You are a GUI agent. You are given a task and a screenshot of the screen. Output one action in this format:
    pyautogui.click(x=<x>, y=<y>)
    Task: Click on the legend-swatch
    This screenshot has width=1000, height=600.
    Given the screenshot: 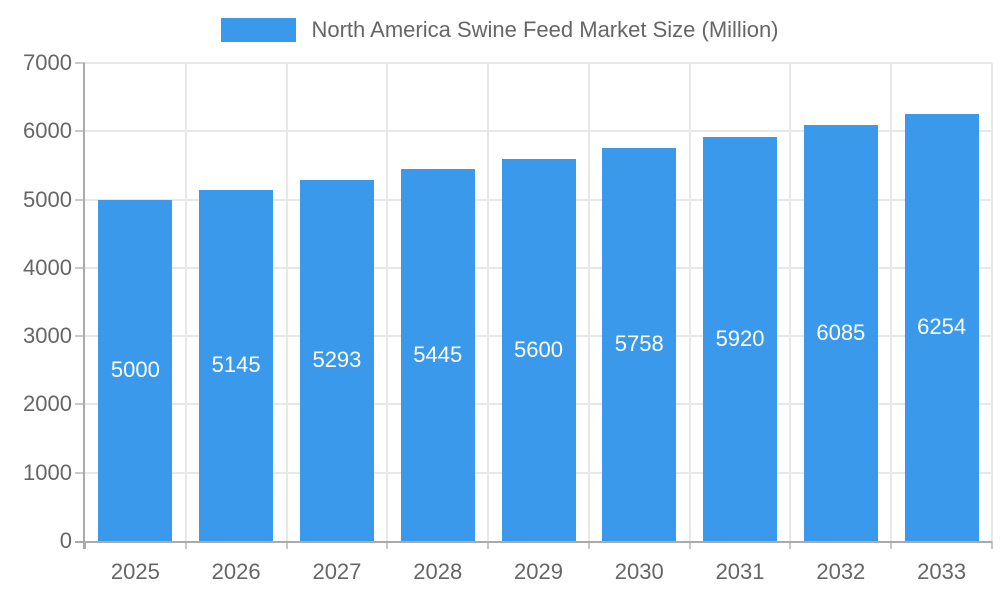 What is the action you would take?
    pyautogui.click(x=259, y=30)
    